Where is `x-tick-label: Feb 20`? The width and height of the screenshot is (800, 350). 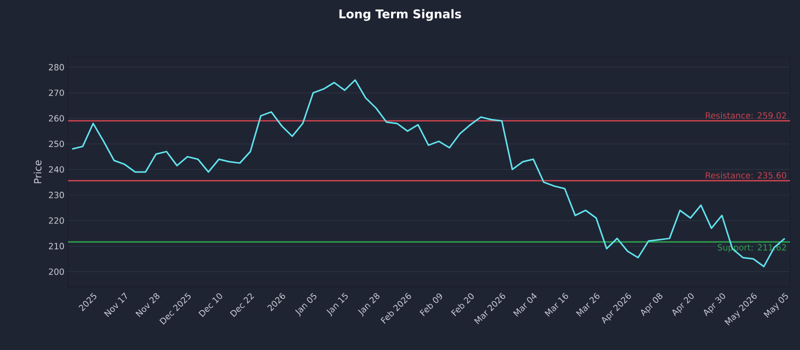
x-tick-label: Feb 20 is located at coordinates (462, 304).